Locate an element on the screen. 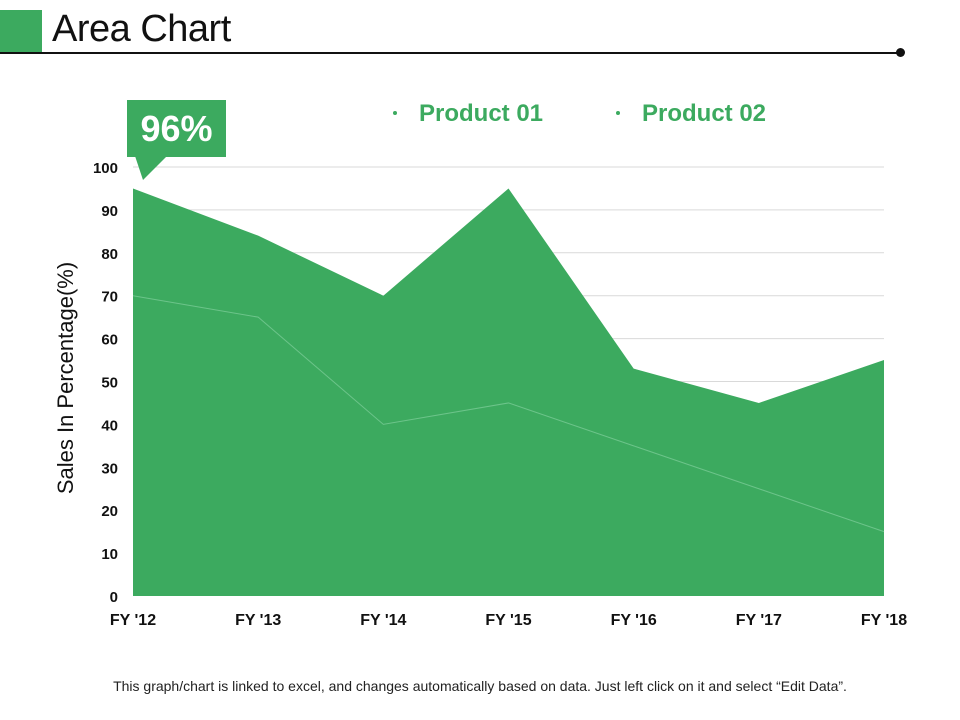 The width and height of the screenshot is (960, 720). x-tick-label: FY '18 is located at coordinates (884, 620).